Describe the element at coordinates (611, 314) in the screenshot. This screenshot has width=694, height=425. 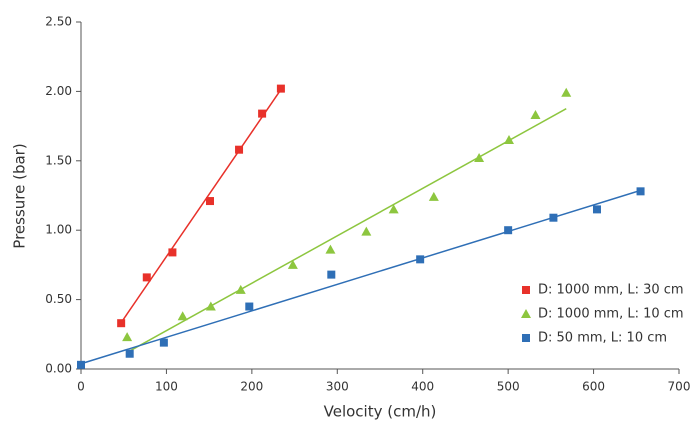
I see `legend-text: D: 1000 mm, L: 10 cm` at that location.